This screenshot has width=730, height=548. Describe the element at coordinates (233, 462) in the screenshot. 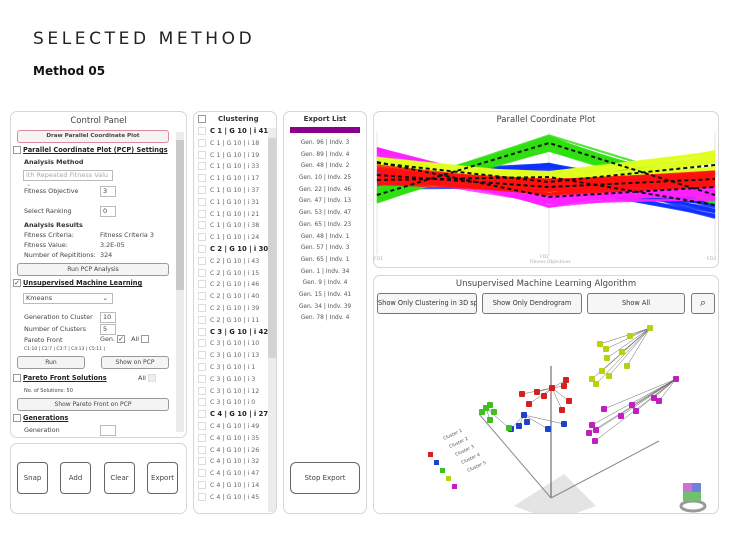

I see `cluster-list-item: C 4 | G 10 | i 32` at that location.